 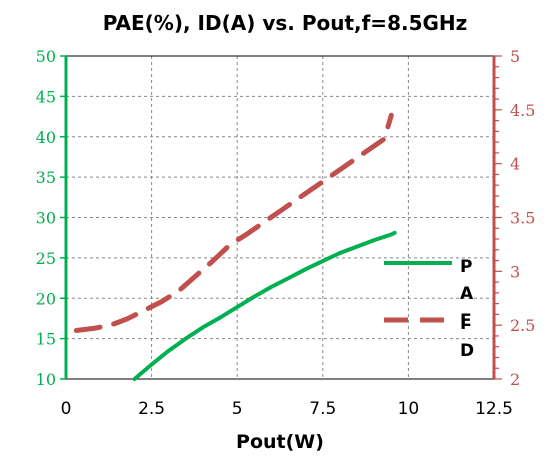 What do you see at coordinates (285, 23) in the screenshot?
I see `chart-title: PAE(%), ID(A) vs. Pout,f=8.5GHz` at bounding box center [285, 23].